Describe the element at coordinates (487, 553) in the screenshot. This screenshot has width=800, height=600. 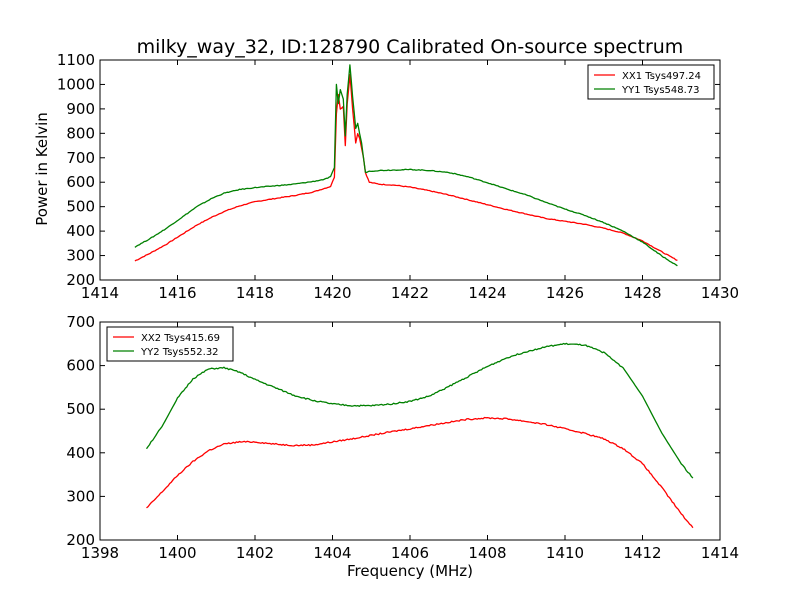
I see `x-tick-label: 1408` at that location.